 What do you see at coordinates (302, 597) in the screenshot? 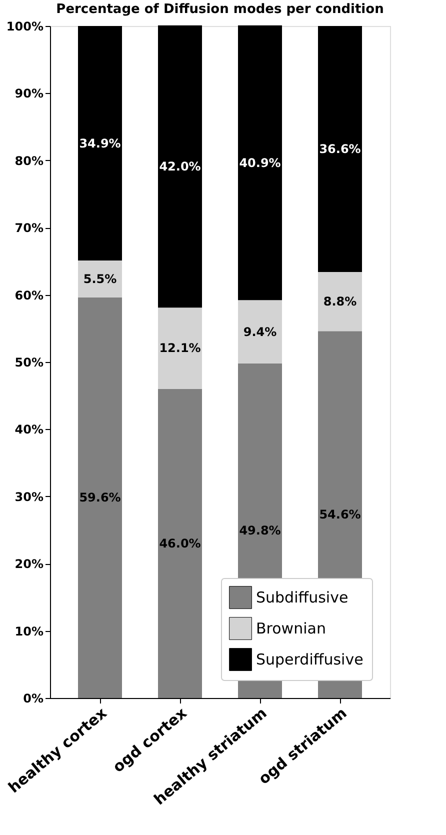
I see `legend-label: Subdiffusive` at bounding box center [302, 597].